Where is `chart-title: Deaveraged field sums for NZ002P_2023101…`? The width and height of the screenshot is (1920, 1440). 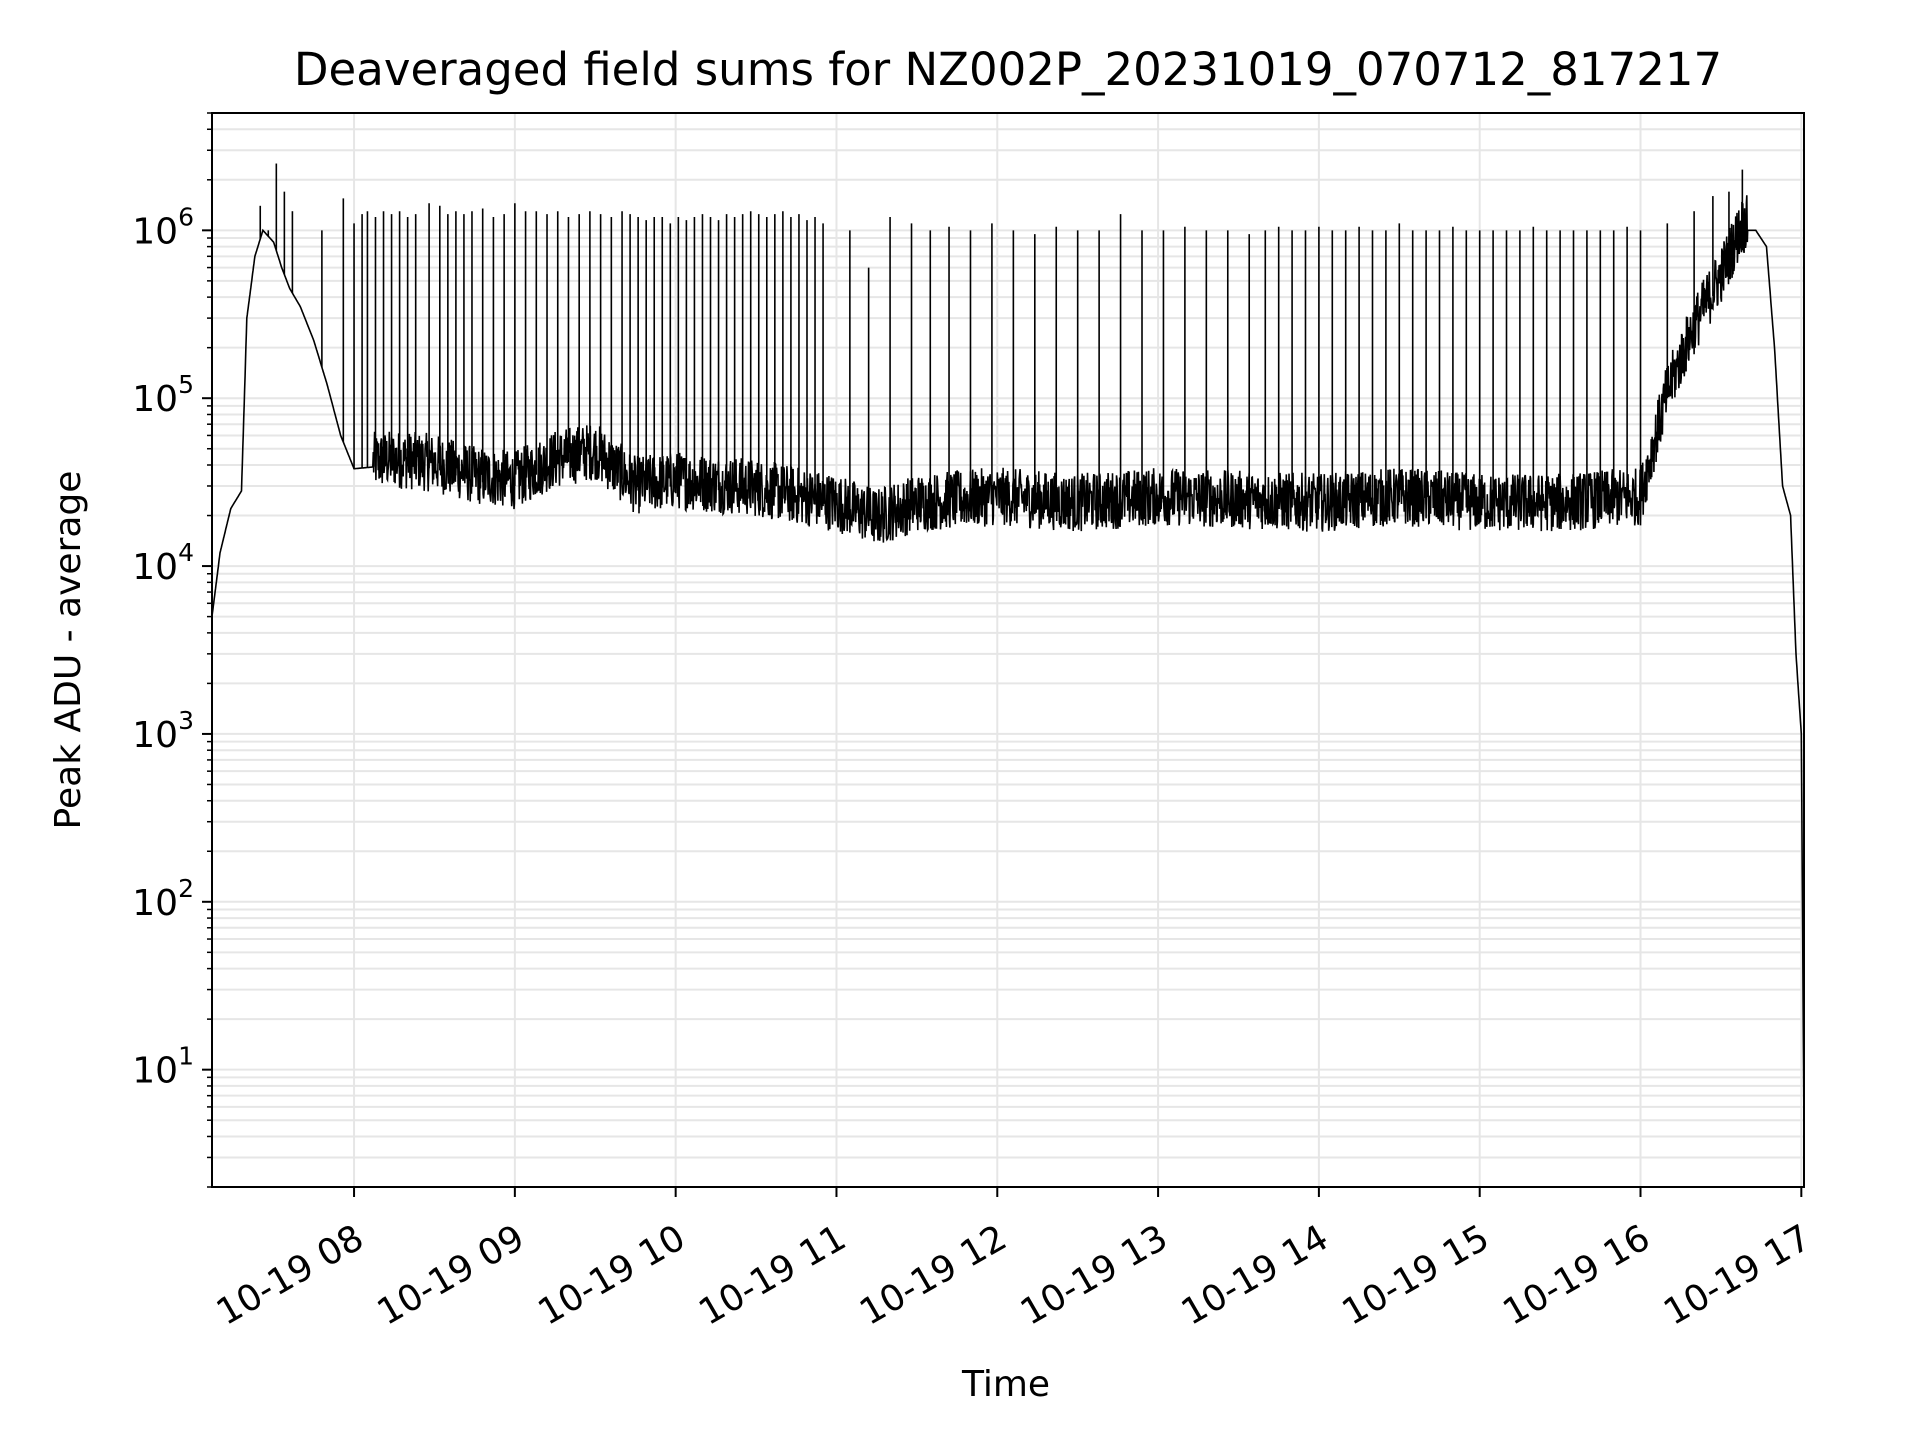
chart-title: Deaveraged field sums for NZ002P_2023101… is located at coordinates (1008, 69).